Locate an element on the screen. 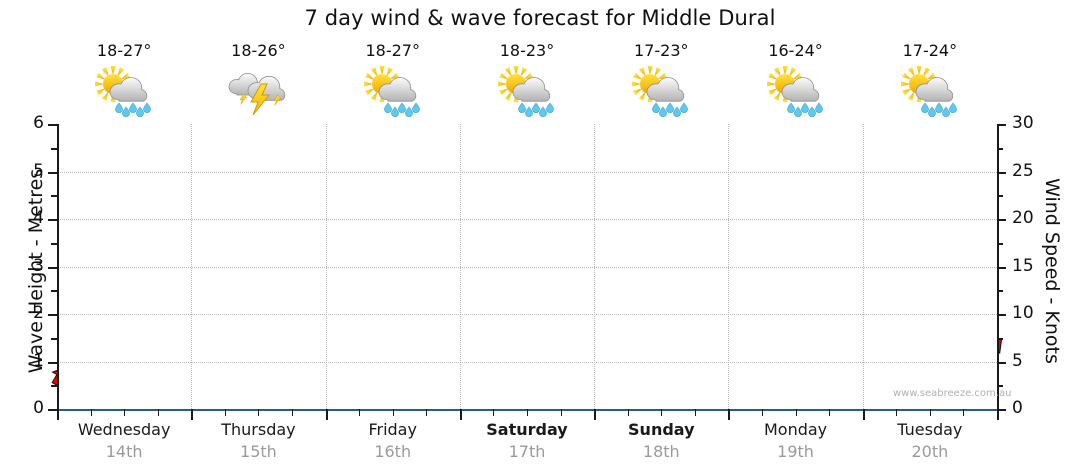  day-name: Friday is located at coordinates (392, 429).